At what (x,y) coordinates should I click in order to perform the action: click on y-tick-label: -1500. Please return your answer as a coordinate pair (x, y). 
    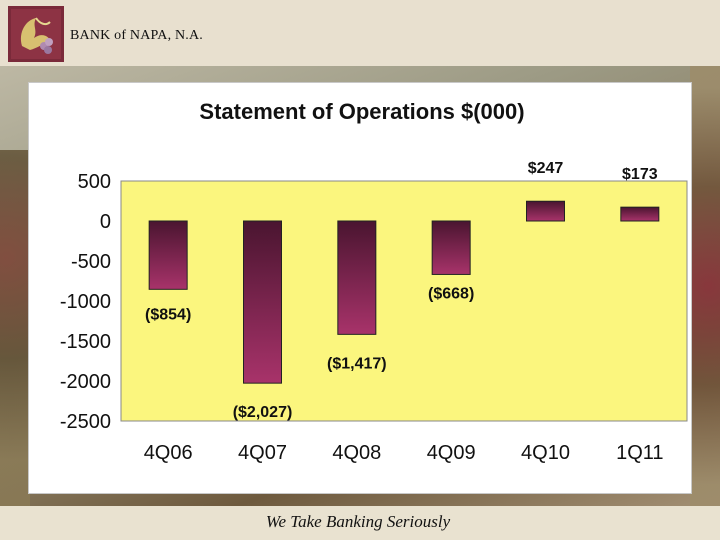
    Looking at the image, I should click on (85, 342).